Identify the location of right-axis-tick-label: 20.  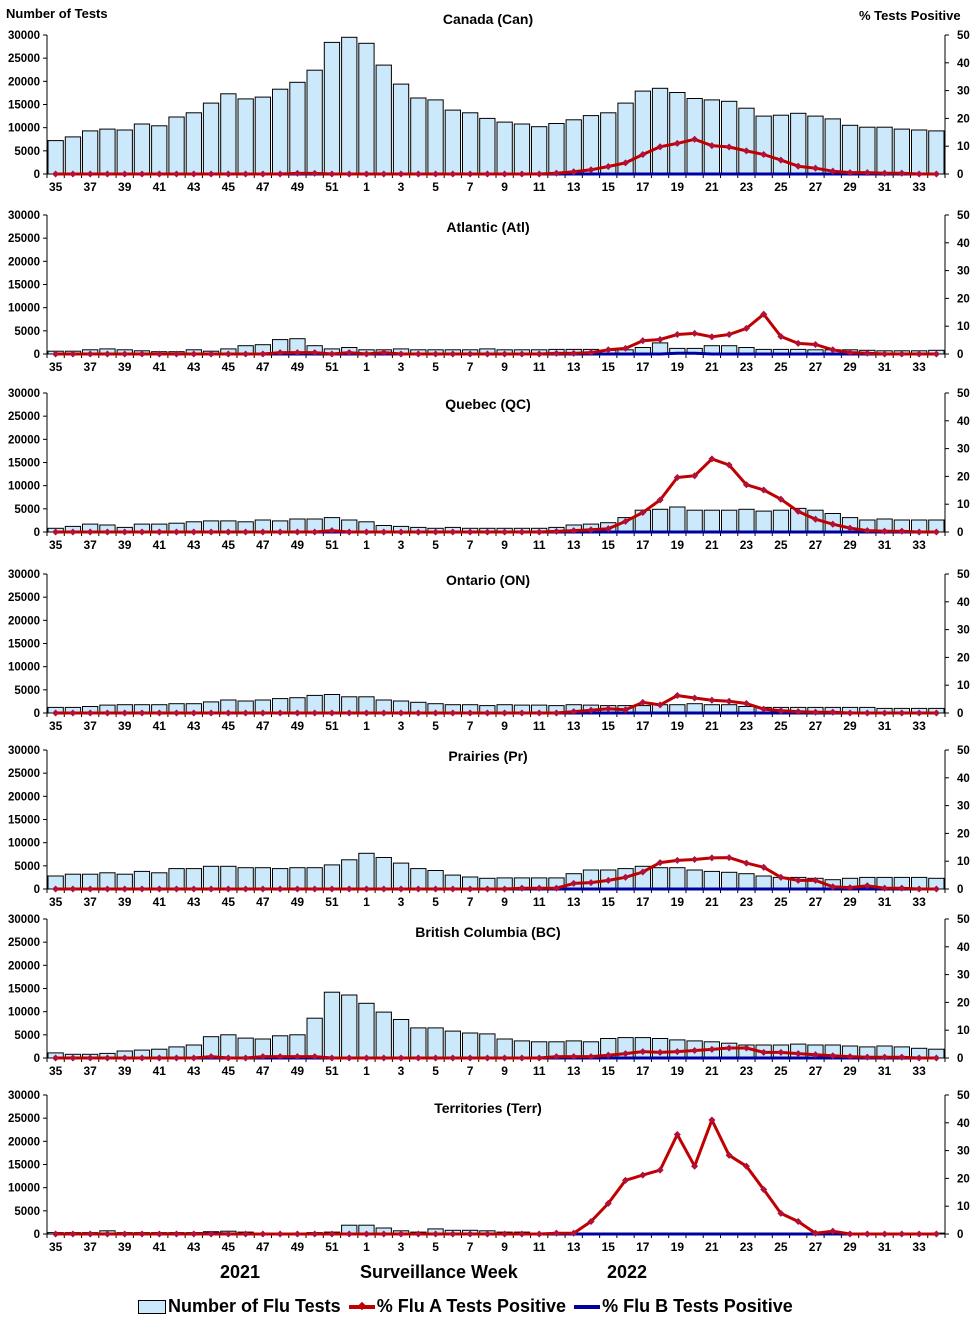
(963, 119).